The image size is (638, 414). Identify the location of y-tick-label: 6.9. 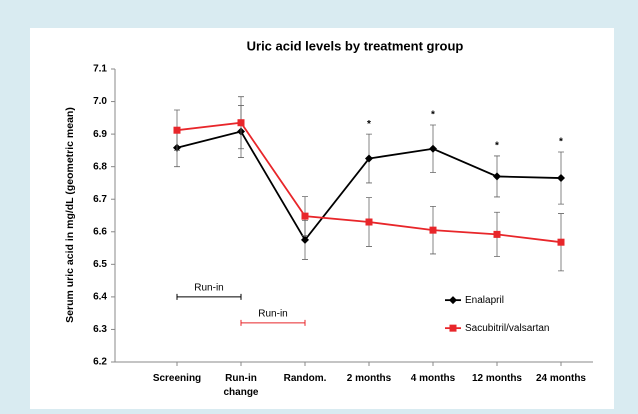
(100, 134).